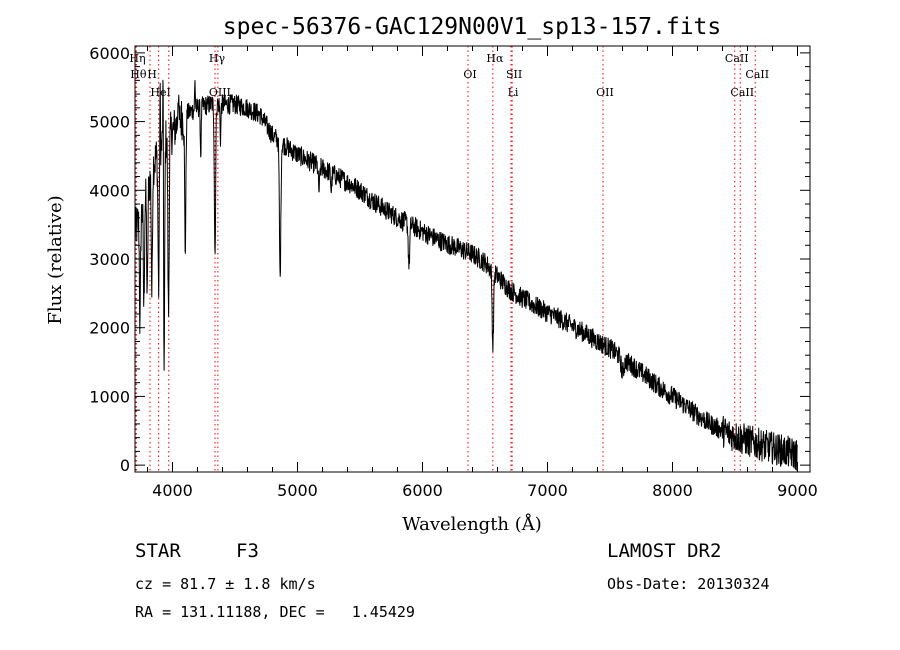 Image resolution: width=900 pixels, height=650 pixels. I want to click on y-tick-label: 4000, so click(109, 190).